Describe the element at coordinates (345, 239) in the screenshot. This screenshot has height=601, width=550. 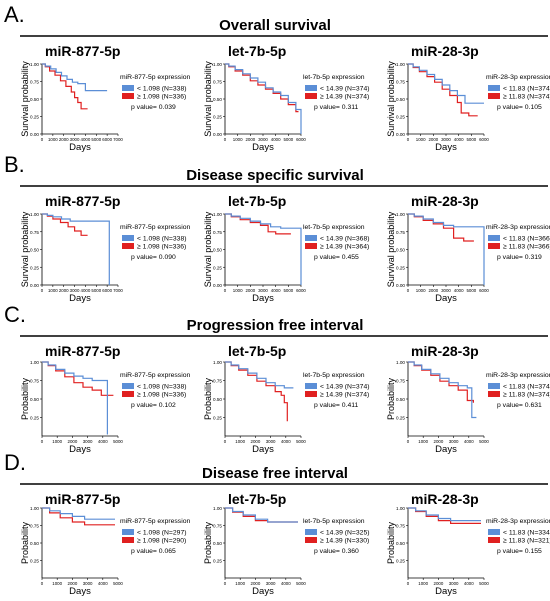
I see `legend-label: < 14.39 (N=368)` at that location.